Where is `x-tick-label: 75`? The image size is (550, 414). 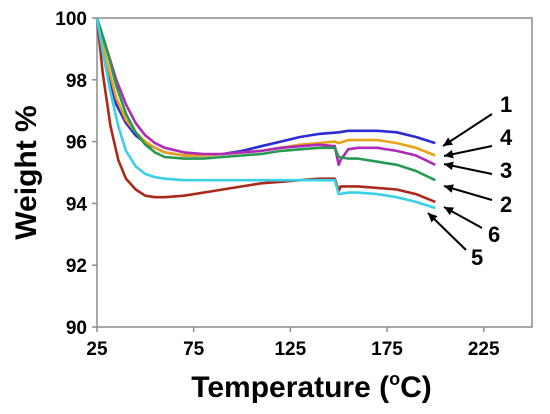
x-tick-label: 75 is located at coordinates (194, 349).